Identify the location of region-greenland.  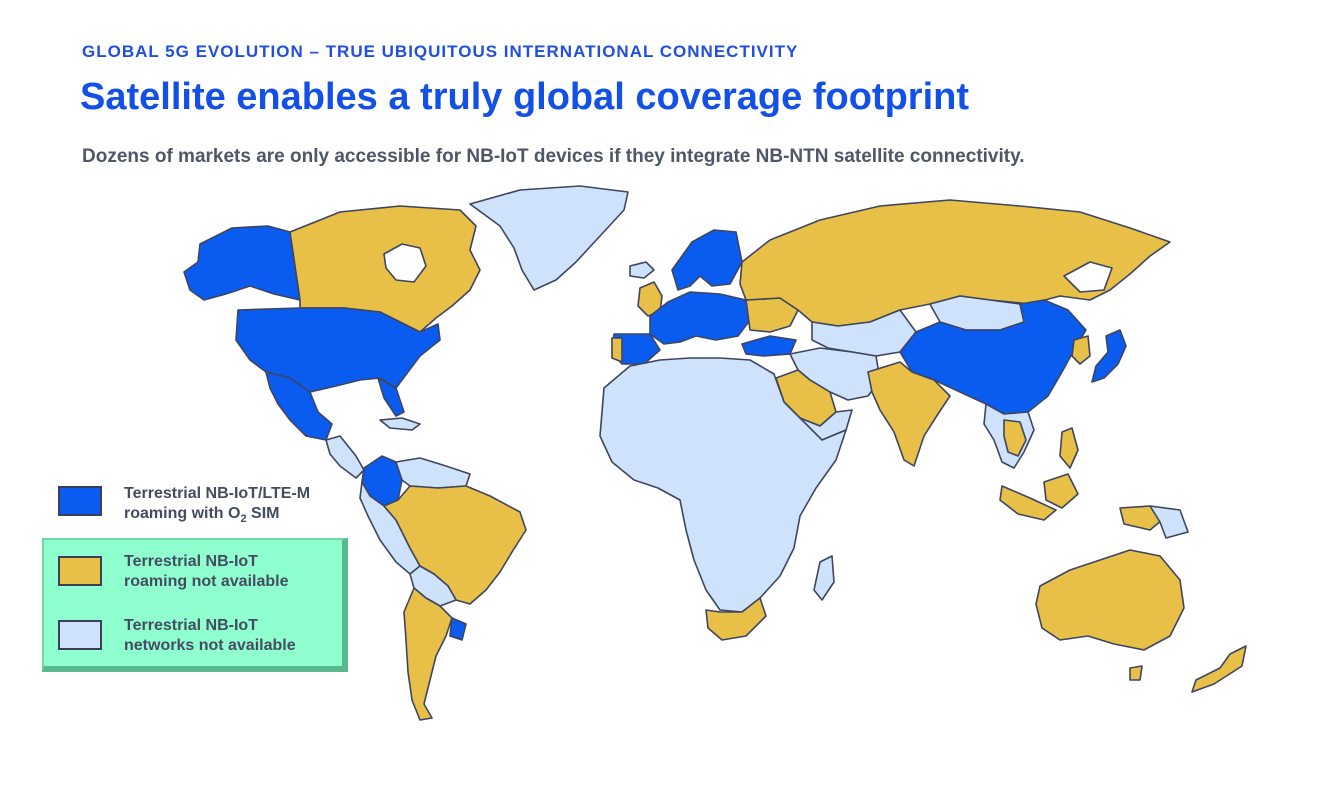
(549, 238).